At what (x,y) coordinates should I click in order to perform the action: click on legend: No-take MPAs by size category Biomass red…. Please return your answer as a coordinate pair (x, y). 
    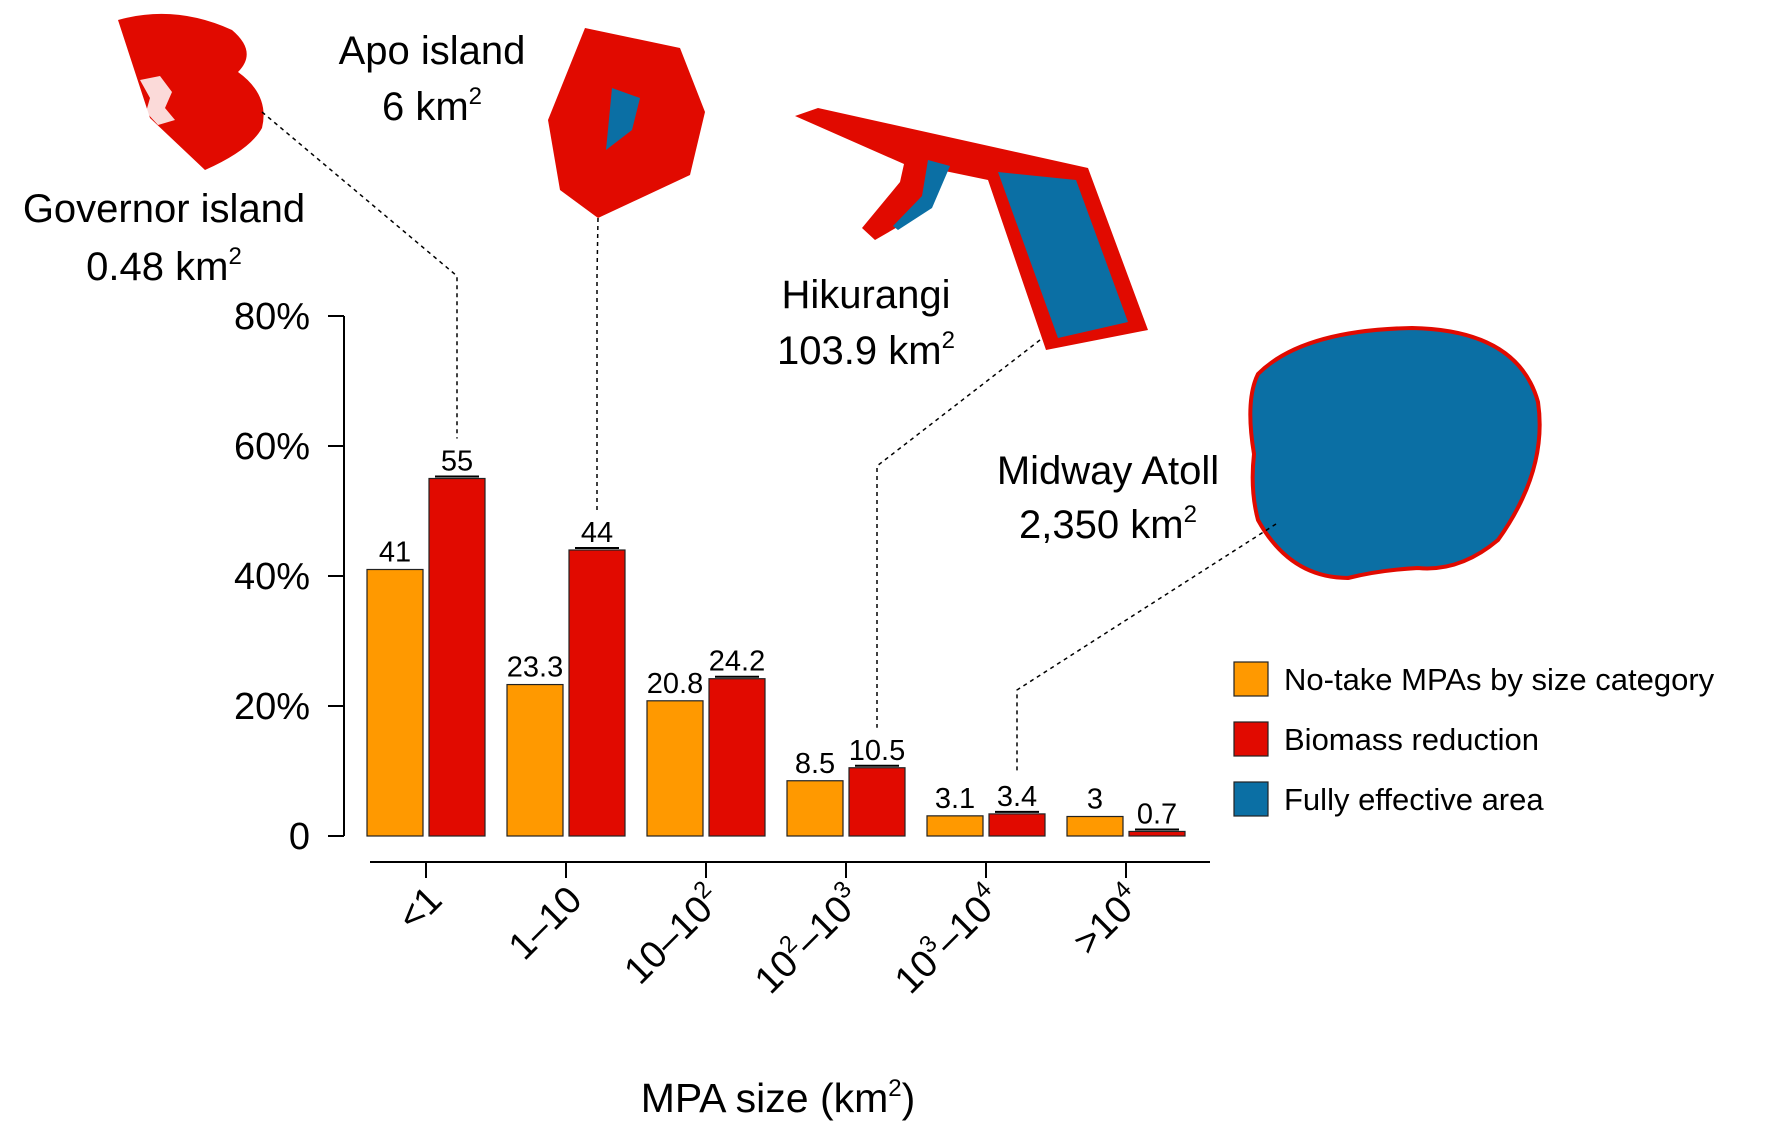
    Looking at the image, I should click on (1474, 739).